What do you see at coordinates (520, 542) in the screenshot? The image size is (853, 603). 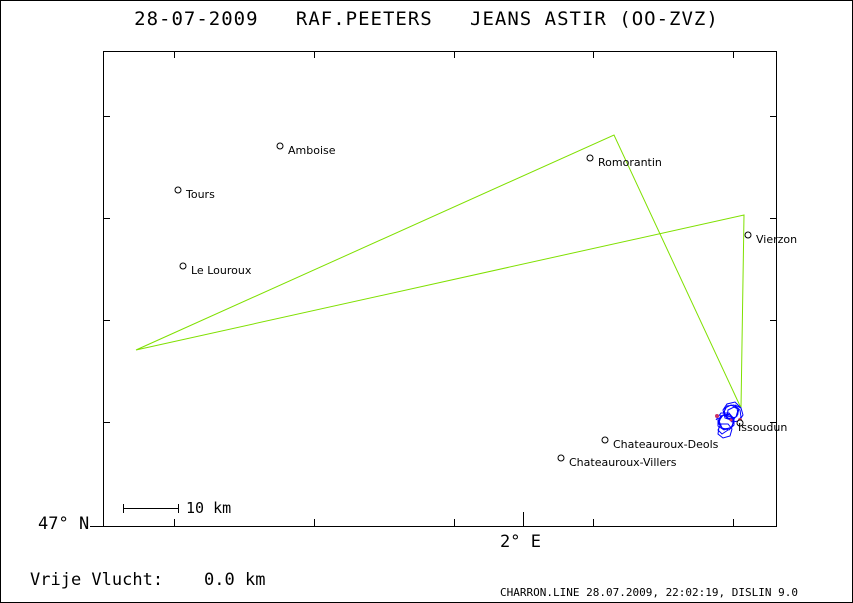 I see `longitude-label: 2° E` at bounding box center [520, 542].